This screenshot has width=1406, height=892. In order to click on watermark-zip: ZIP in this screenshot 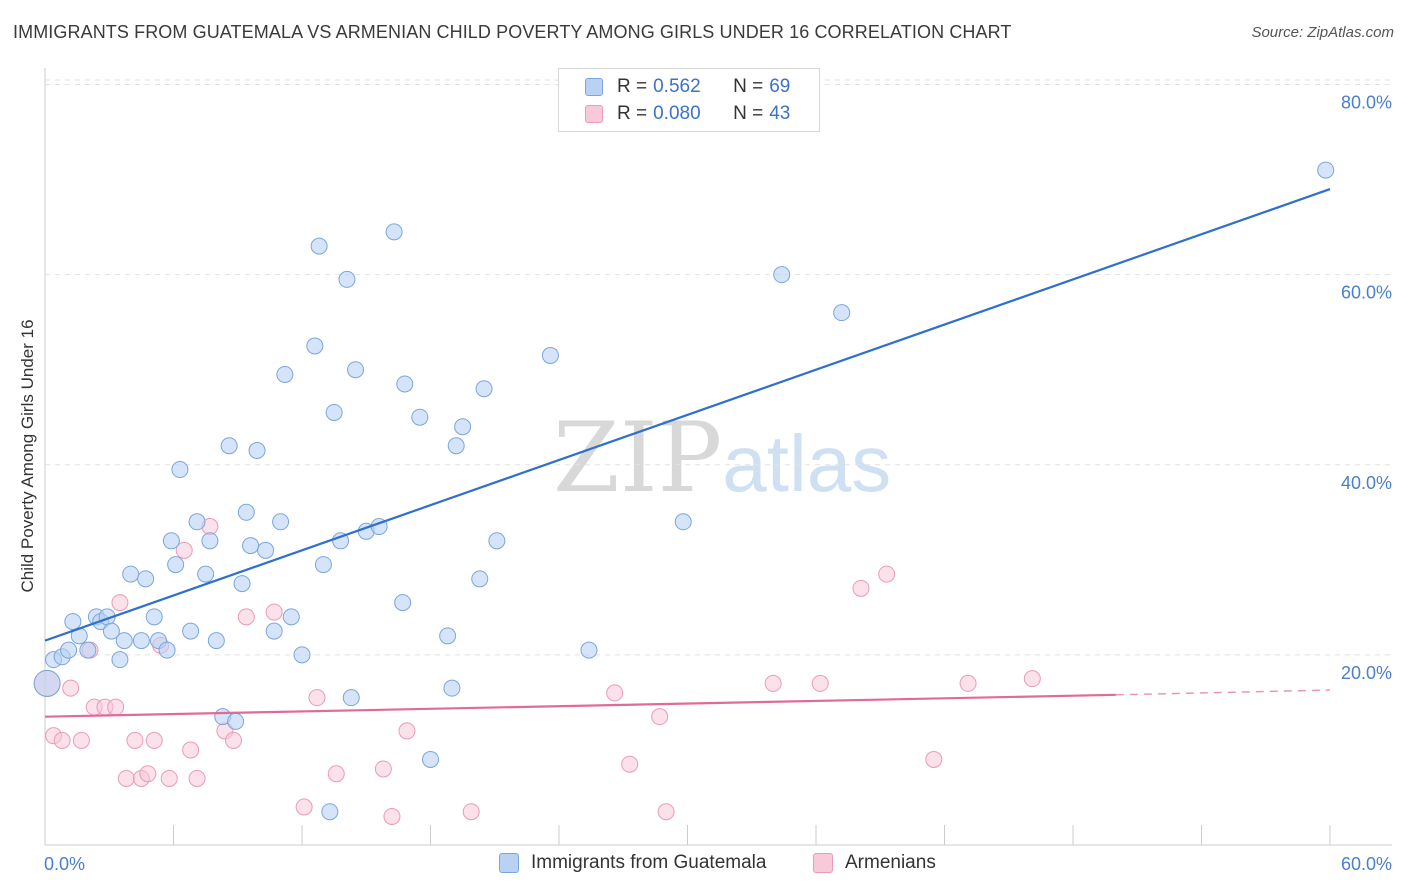, I will do `click(638, 458)`.